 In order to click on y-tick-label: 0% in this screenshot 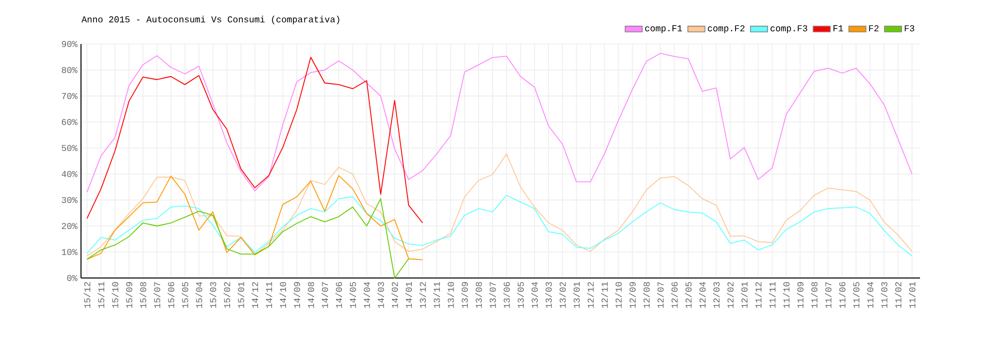, I will do `click(72, 278)`.